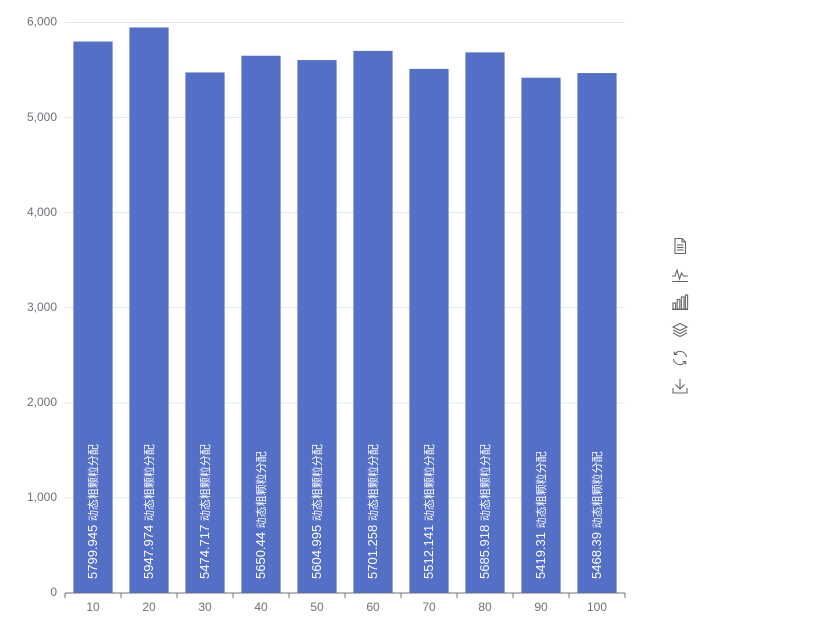 The width and height of the screenshot is (828, 628). What do you see at coordinates (92, 550) in the screenshot?
I see `bar-value-label: 5799.945` at bounding box center [92, 550].